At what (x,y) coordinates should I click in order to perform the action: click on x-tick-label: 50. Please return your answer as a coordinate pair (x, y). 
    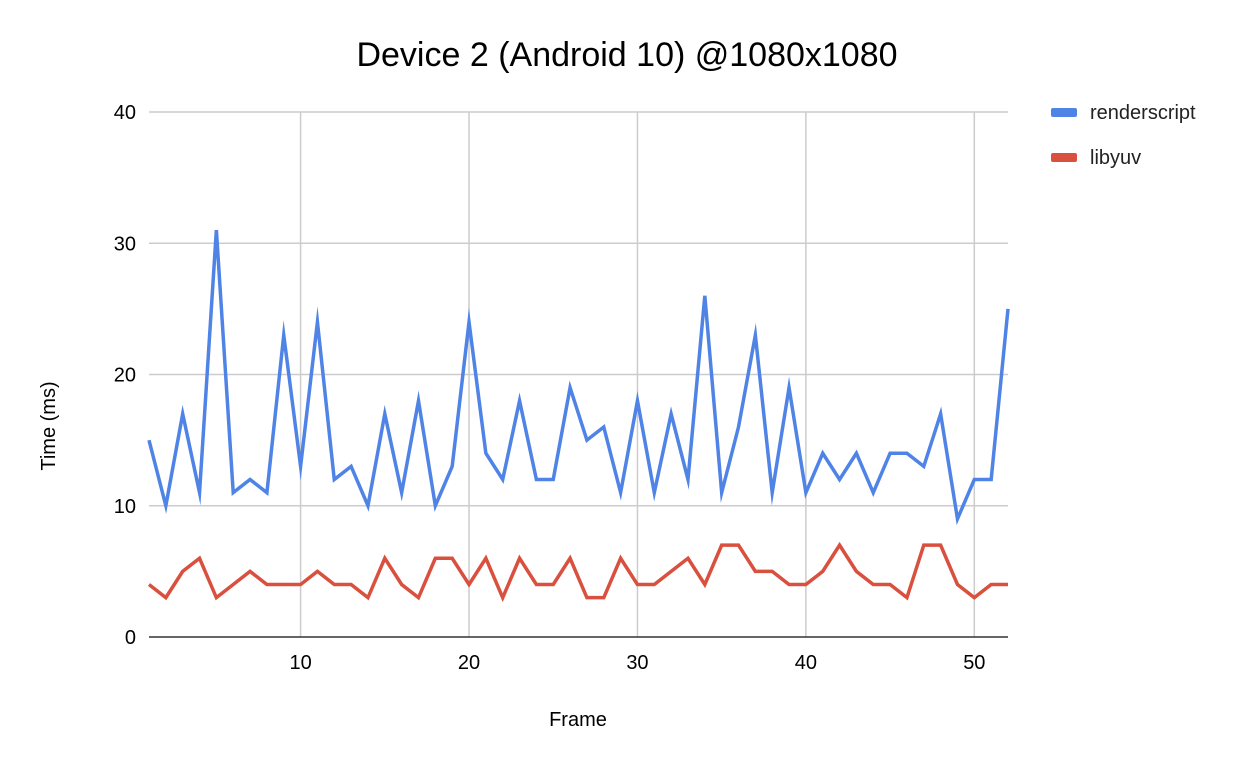
    Looking at the image, I should click on (974, 663).